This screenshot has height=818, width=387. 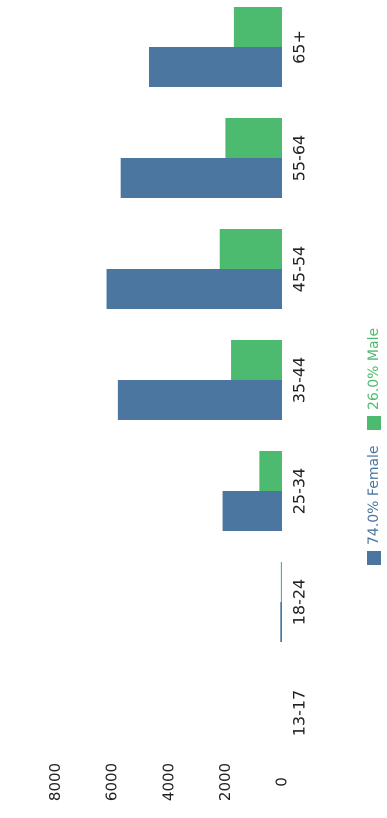 I want to click on legend-label-female: 74.0% Female, so click(x=374, y=495).